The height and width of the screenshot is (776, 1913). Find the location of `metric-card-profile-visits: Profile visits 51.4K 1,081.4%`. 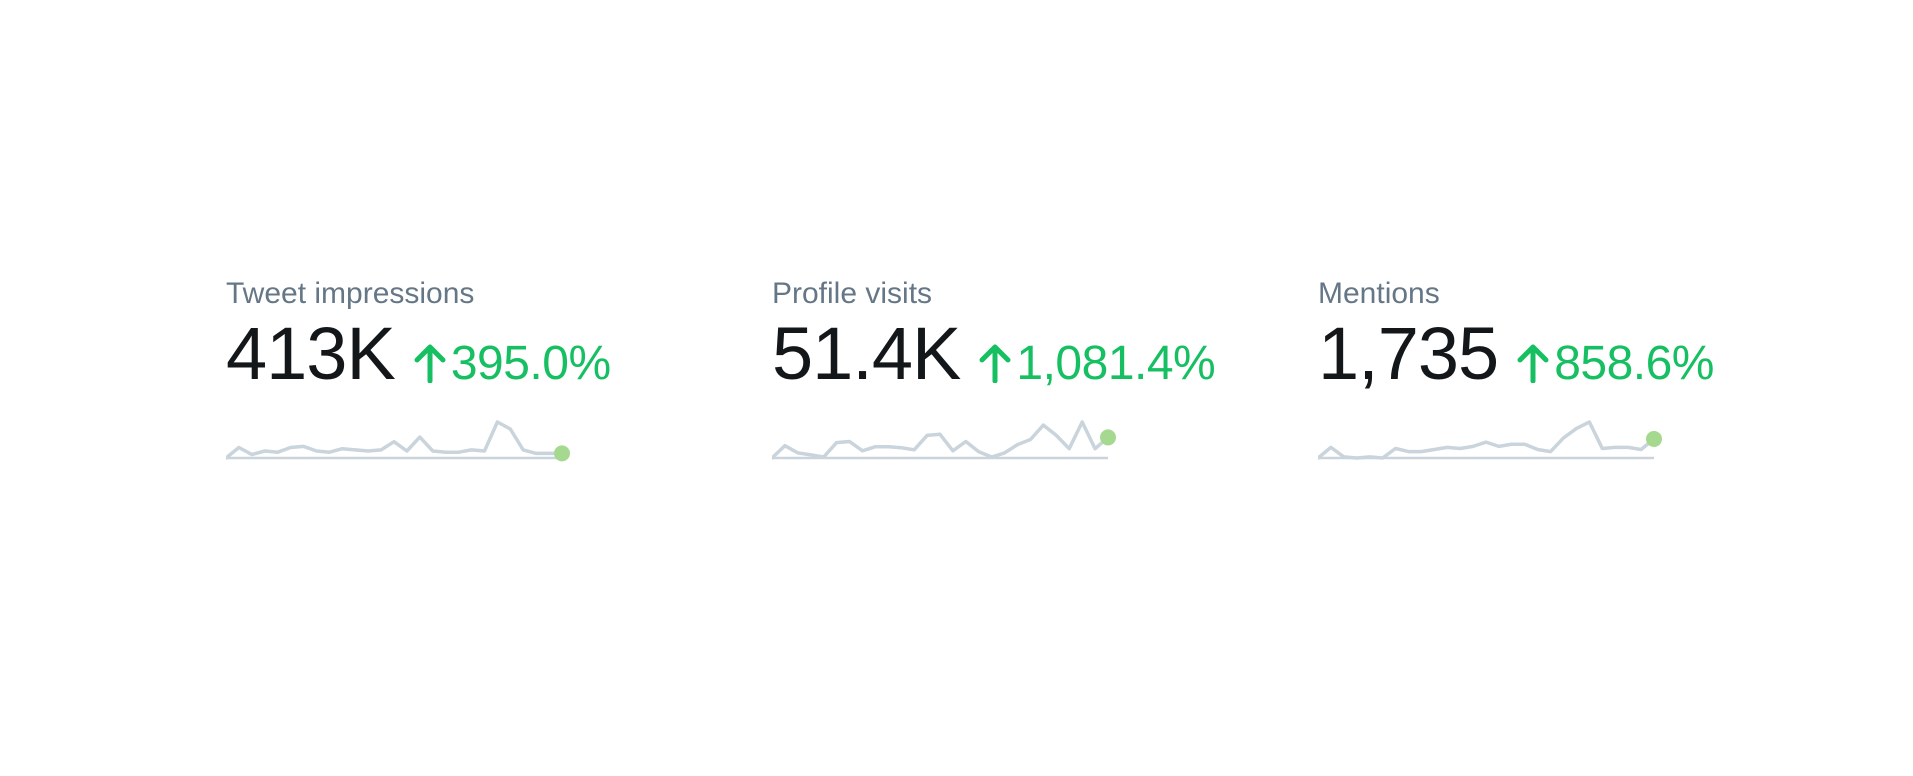

metric-card-profile-visits: Profile visits 51.4K 1,081.4% is located at coordinates (1045, 372).